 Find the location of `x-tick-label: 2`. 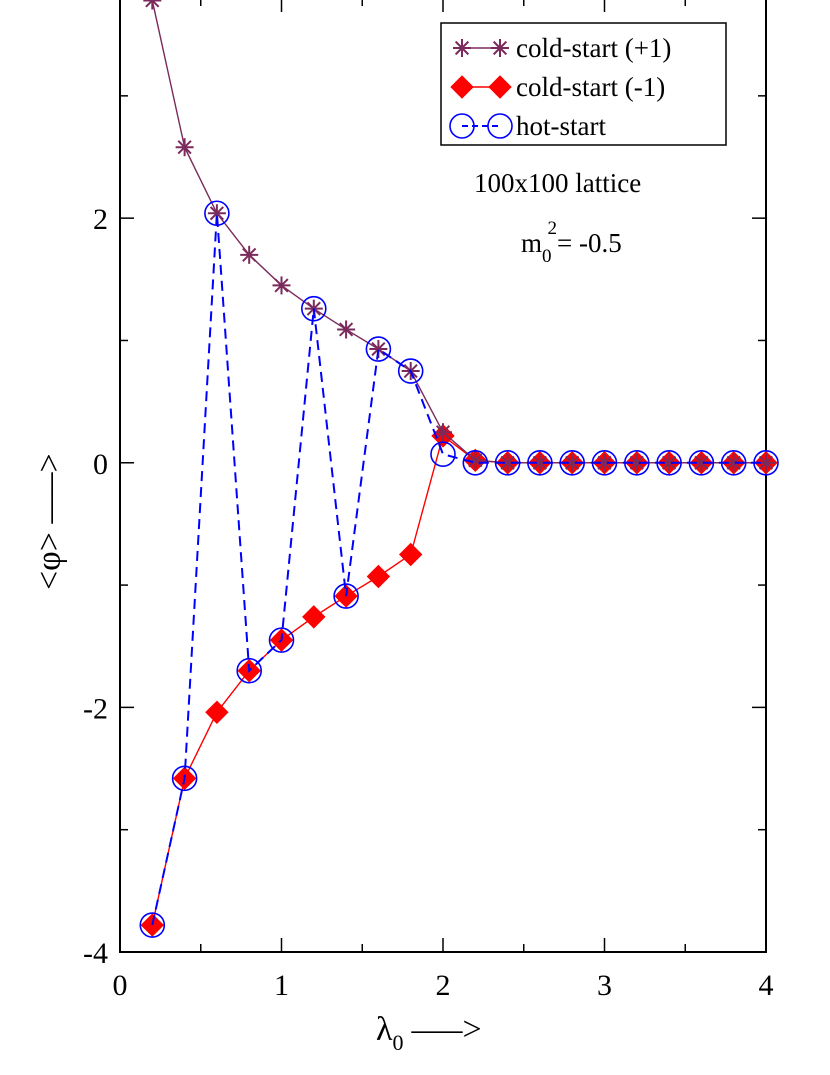

x-tick-label: 2 is located at coordinates (443, 985).